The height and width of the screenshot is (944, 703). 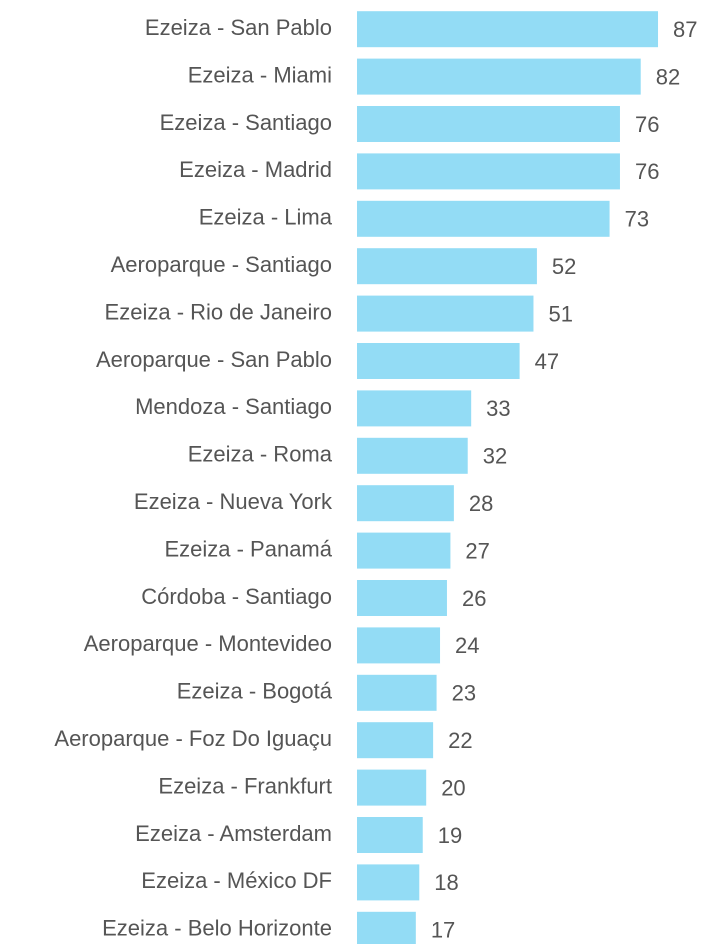 What do you see at coordinates (233, 406) in the screenshot?
I see `category-label: Mendoza - Santiago` at bounding box center [233, 406].